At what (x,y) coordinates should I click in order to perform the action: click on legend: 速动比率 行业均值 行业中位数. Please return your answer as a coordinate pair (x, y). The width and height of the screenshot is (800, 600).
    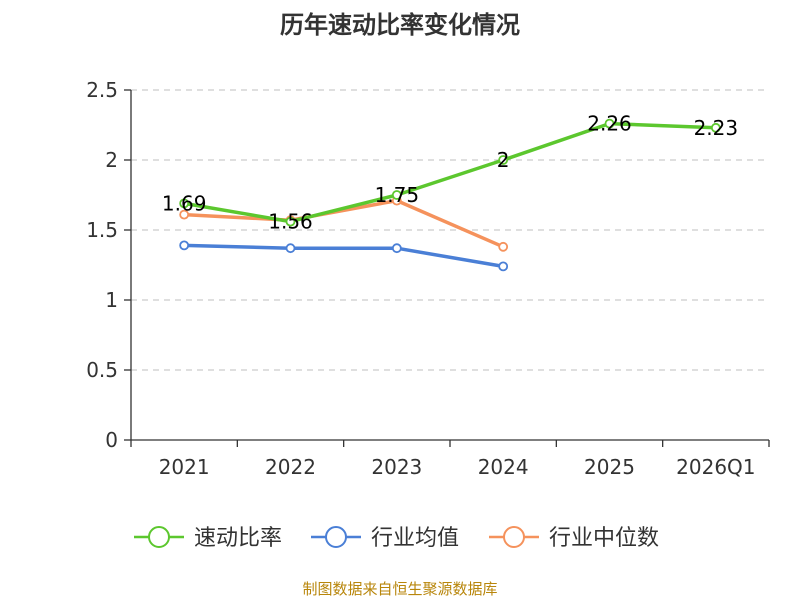
    Looking at the image, I should click on (396, 538).